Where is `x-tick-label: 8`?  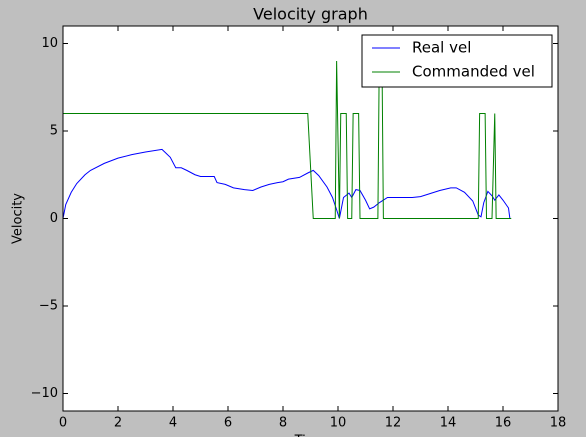
x-tick-label: 8 is located at coordinates (283, 423).